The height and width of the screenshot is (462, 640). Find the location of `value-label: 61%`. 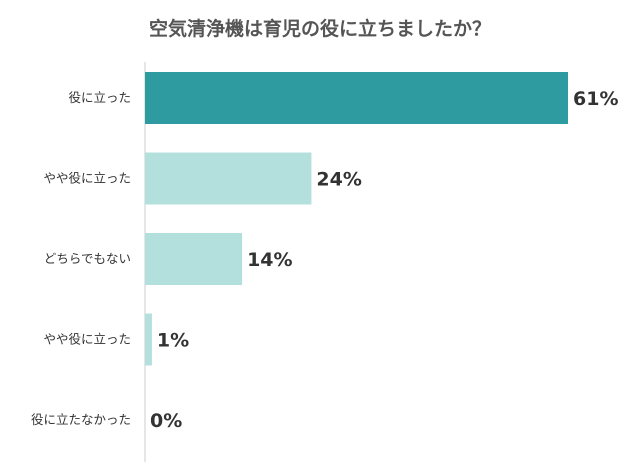

value-label: 61% is located at coordinates (595, 99).